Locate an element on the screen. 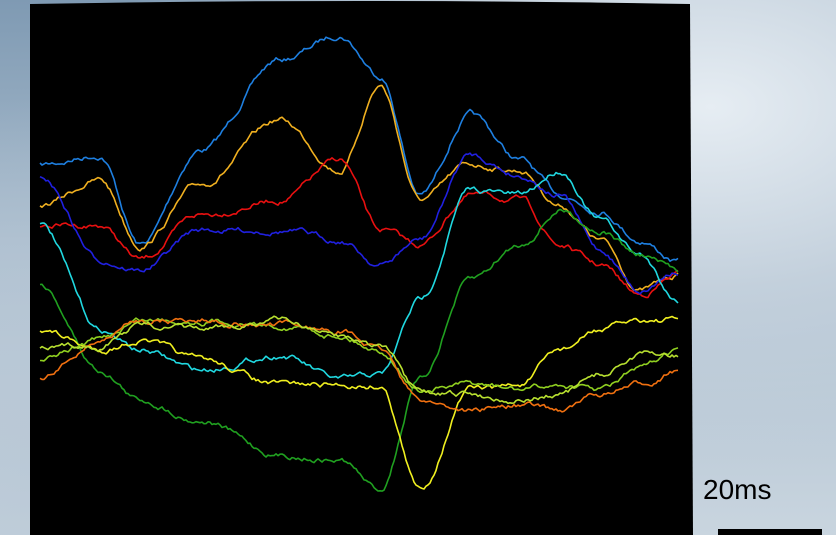 The height and width of the screenshot is (535, 836). scale-label: 20ms is located at coordinates (737, 489).